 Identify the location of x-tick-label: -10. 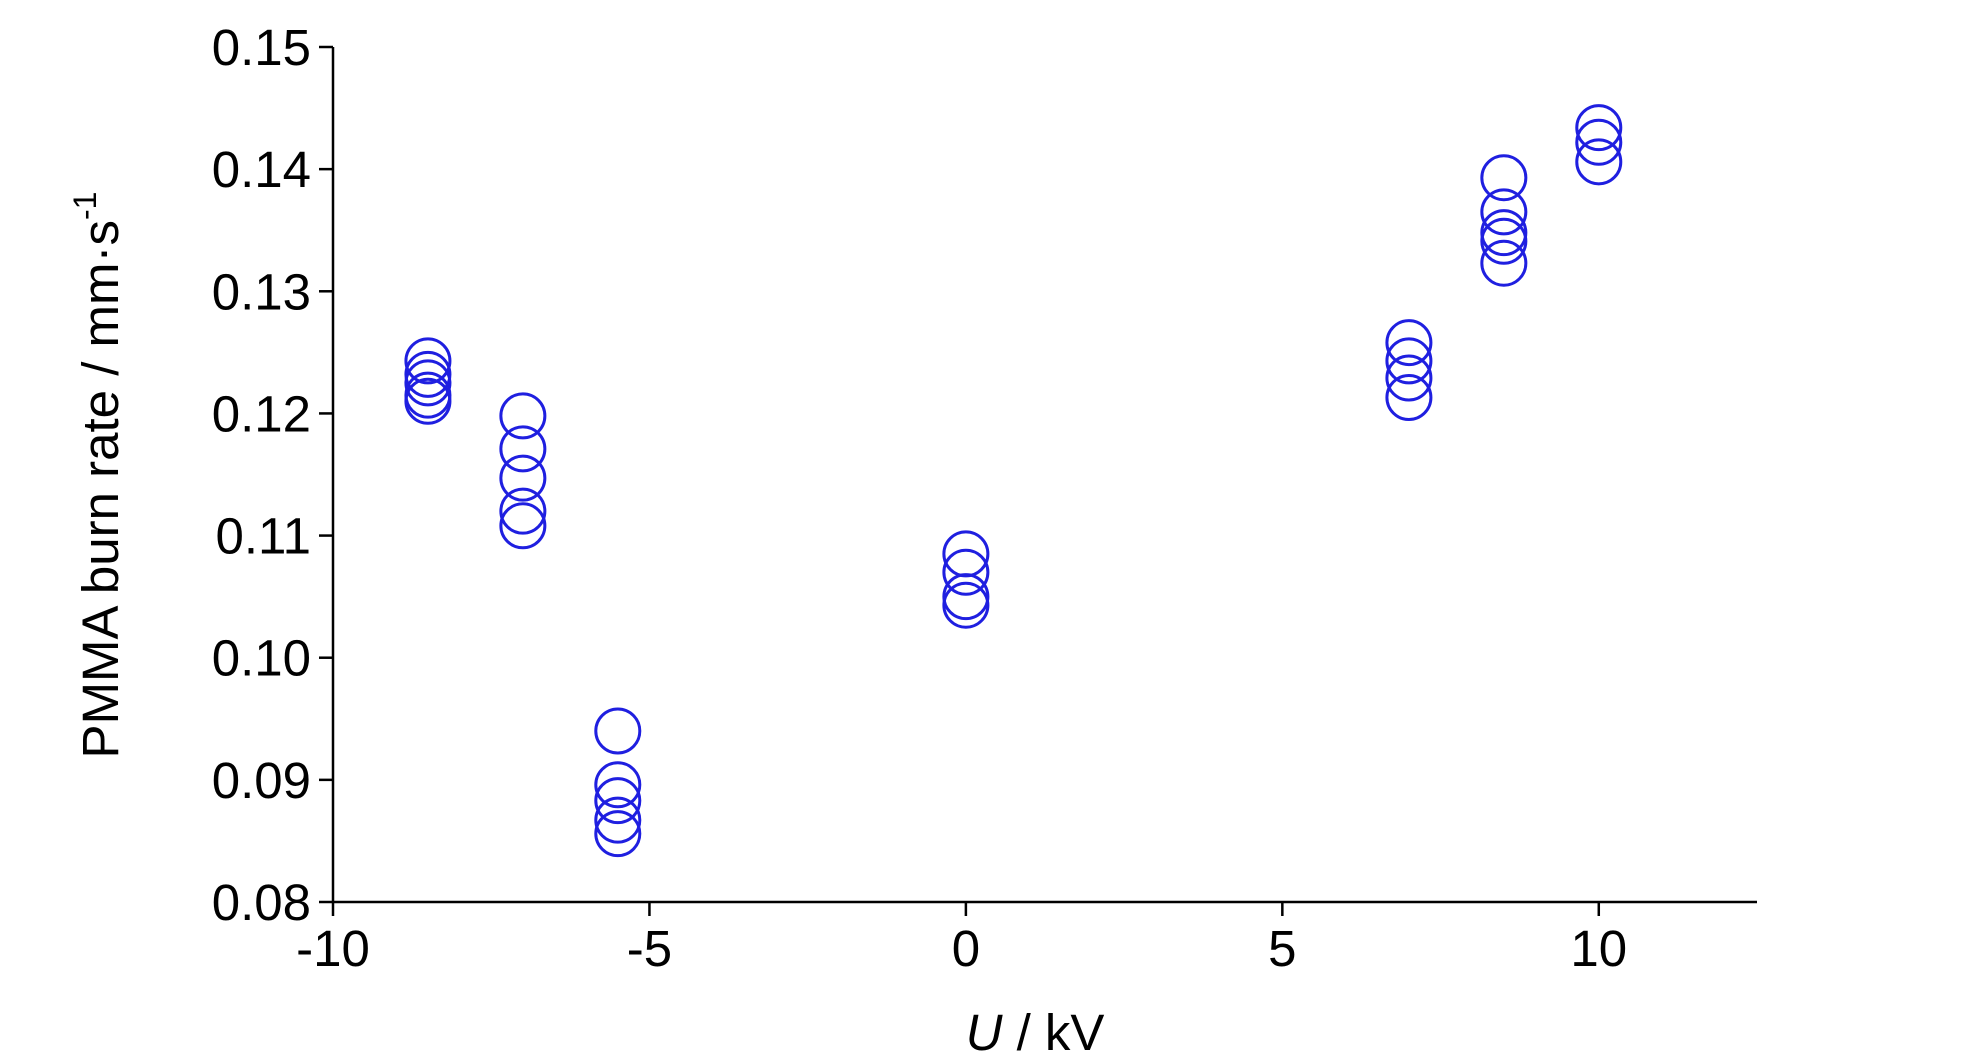
(333, 948).